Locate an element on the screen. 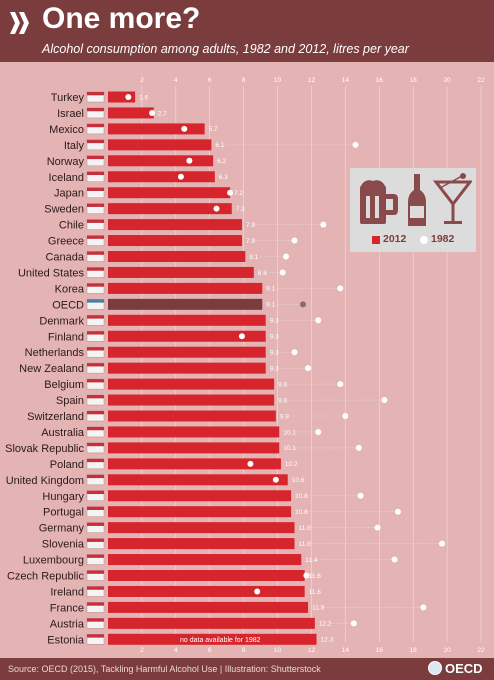 The image size is (494, 680). bar-value-label: 10.1 is located at coordinates (289, 448).